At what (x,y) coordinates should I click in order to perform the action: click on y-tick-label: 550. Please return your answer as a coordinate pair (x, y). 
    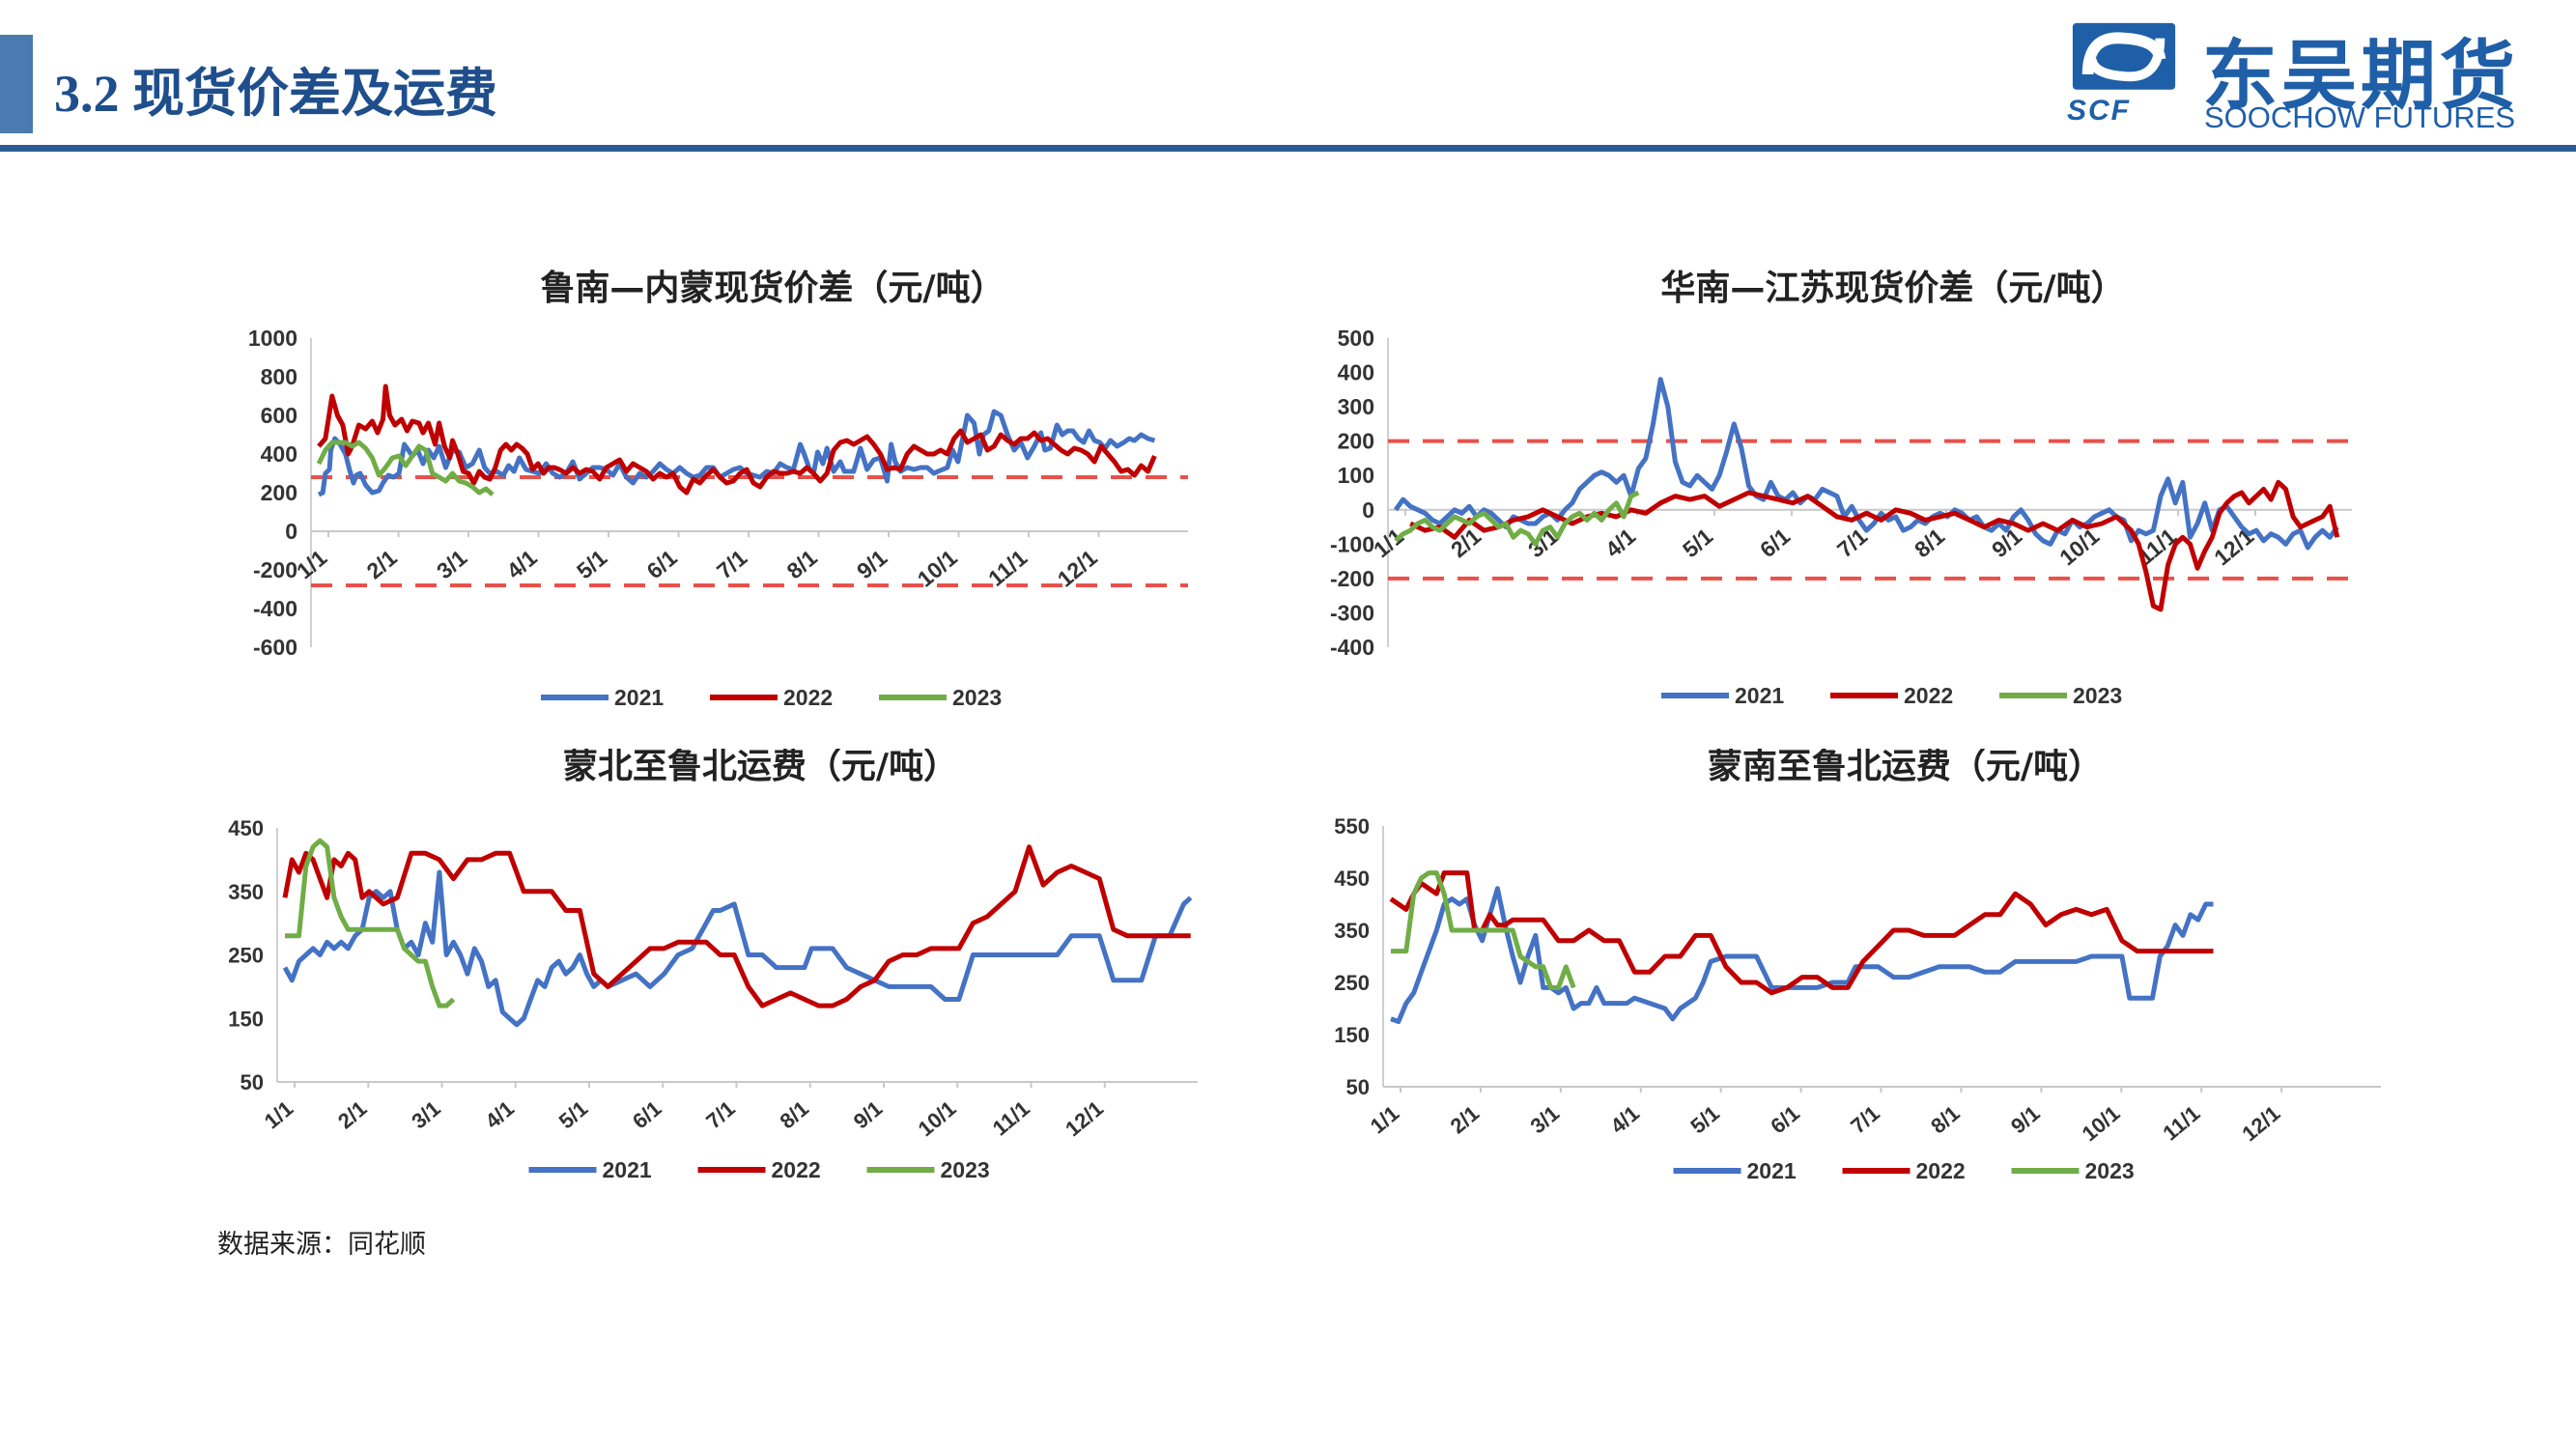
    Looking at the image, I should click on (1352, 826).